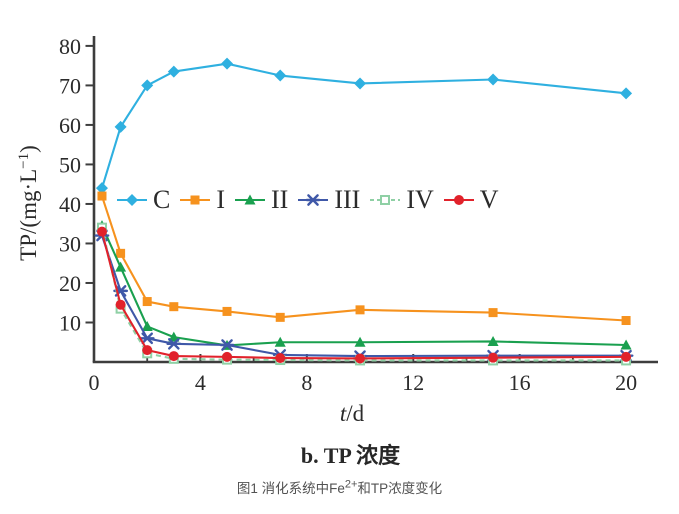 This screenshot has height=514, width=679. I want to click on legend-label-1: I, so click(221, 199).